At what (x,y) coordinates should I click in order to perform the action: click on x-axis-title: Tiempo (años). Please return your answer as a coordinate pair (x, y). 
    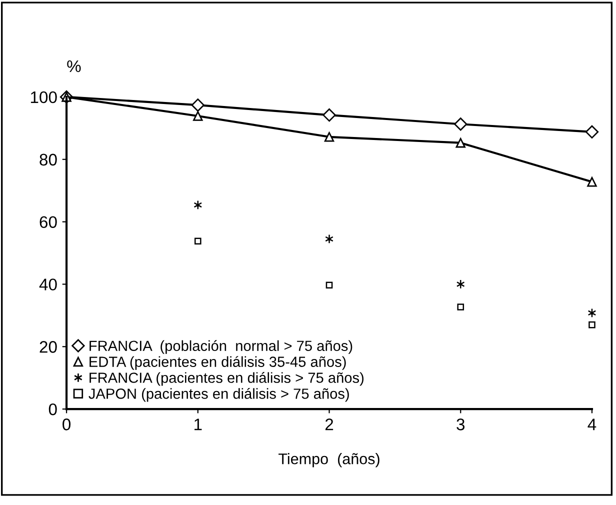
    Looking at the image, I should click on (329, 460).